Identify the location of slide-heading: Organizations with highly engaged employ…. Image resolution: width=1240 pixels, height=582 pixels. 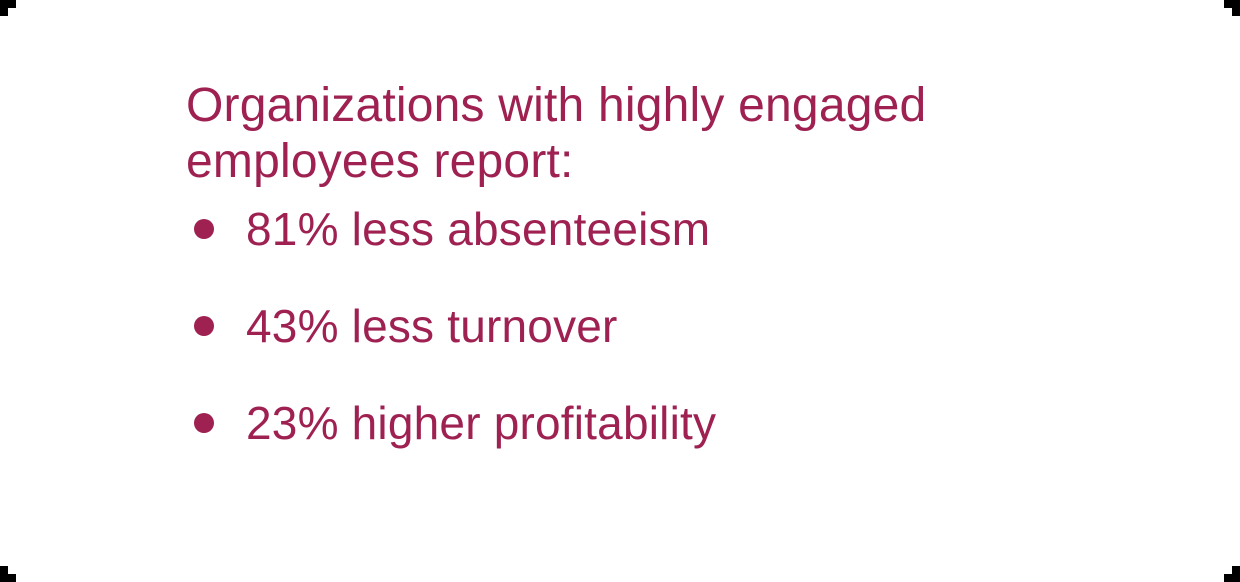
(636, 134).